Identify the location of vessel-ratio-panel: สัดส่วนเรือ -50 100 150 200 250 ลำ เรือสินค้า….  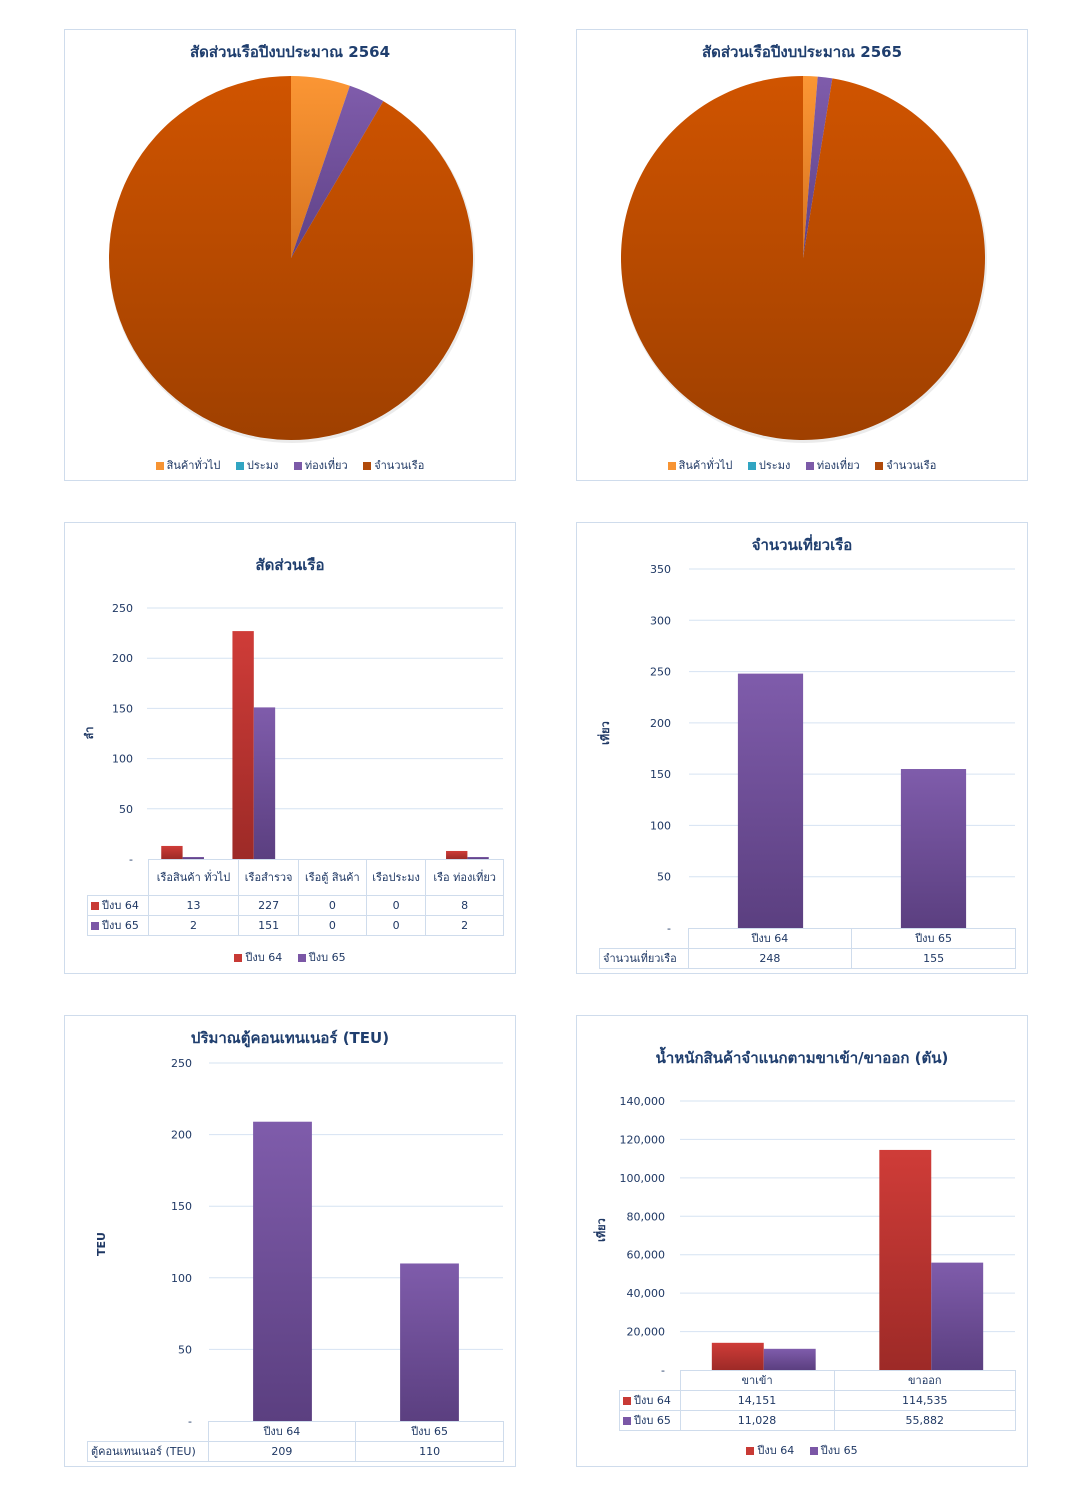
(290, 748).